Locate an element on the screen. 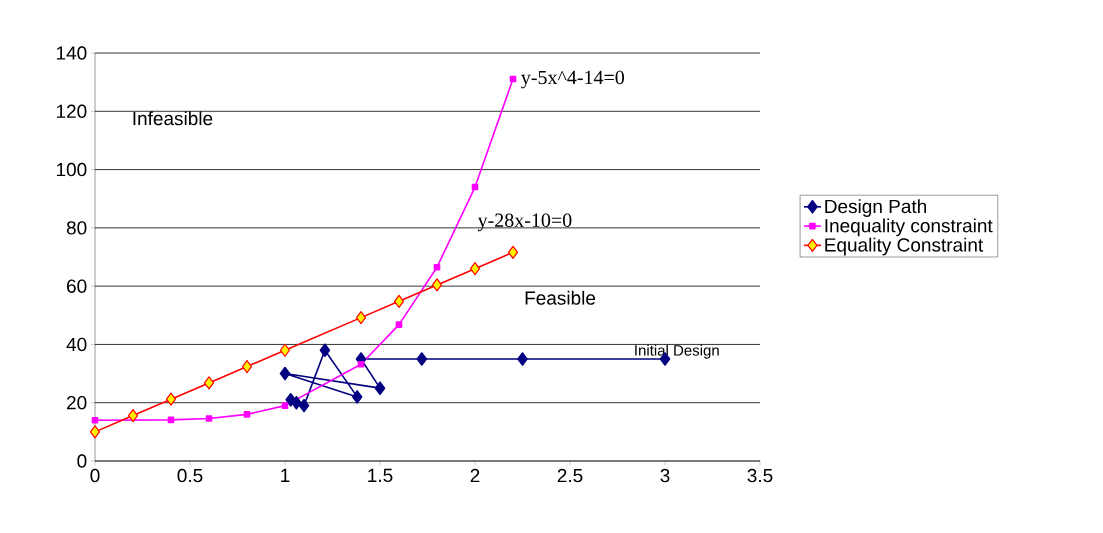 This screenshot has height=533, width=1103. legend-label: Design Path is located at coordinates (876, 208).